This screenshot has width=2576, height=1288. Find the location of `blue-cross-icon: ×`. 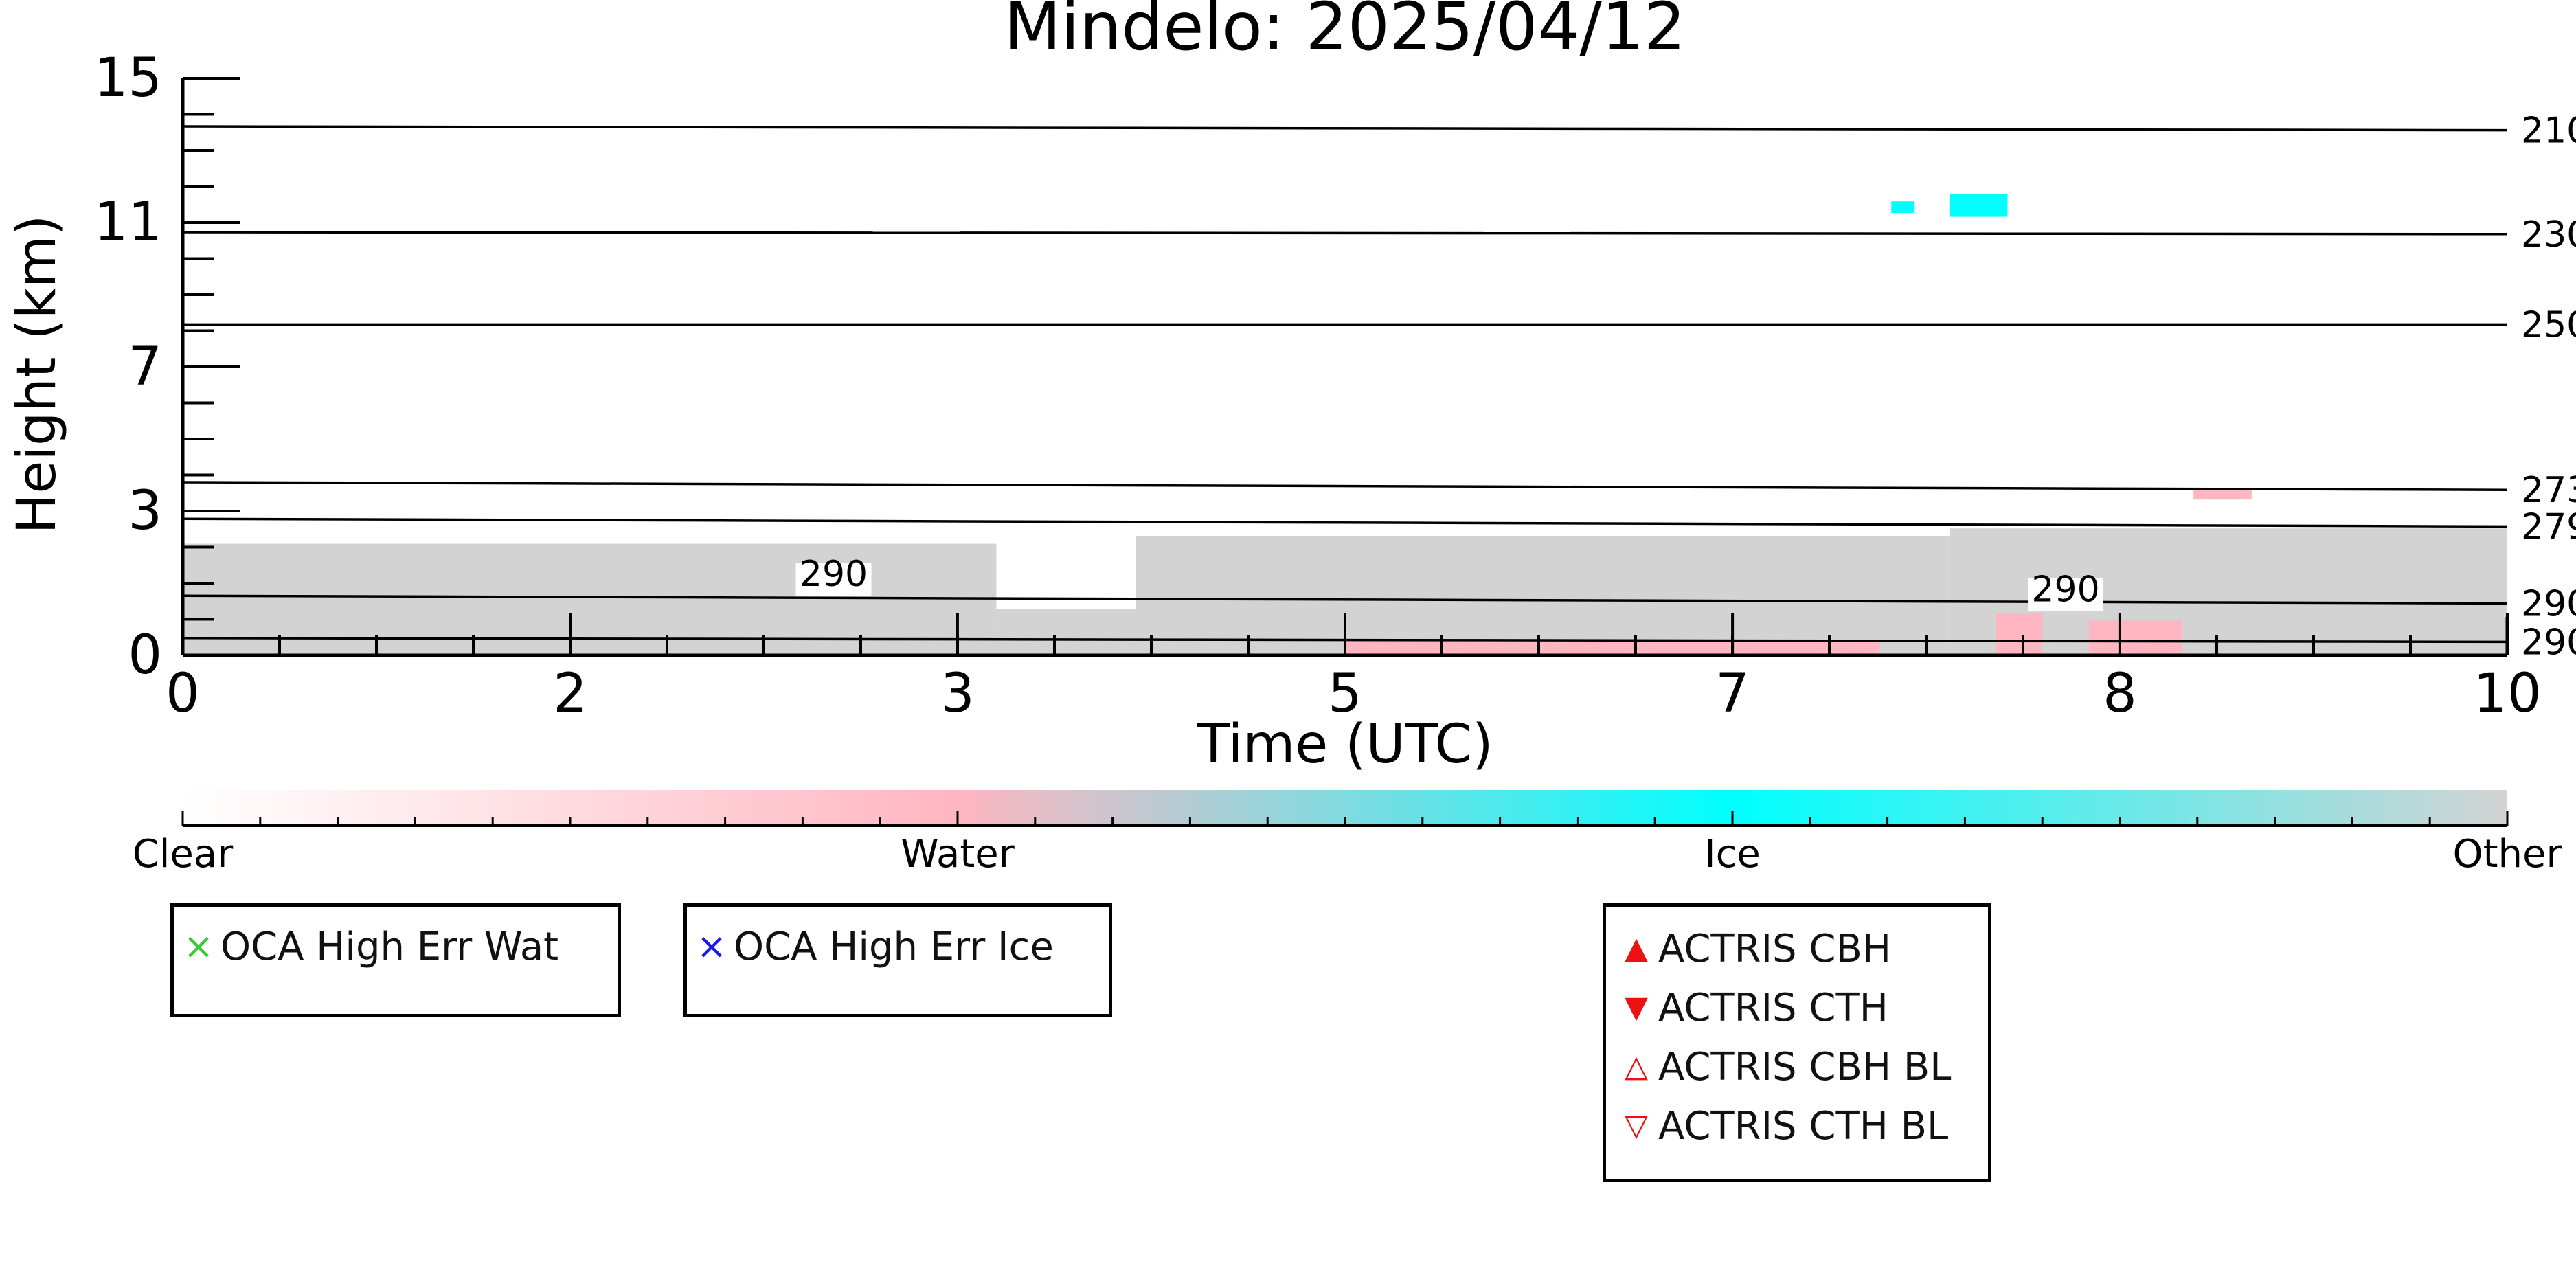

blue-cross-icon: × is located at coordinates (712, 946).